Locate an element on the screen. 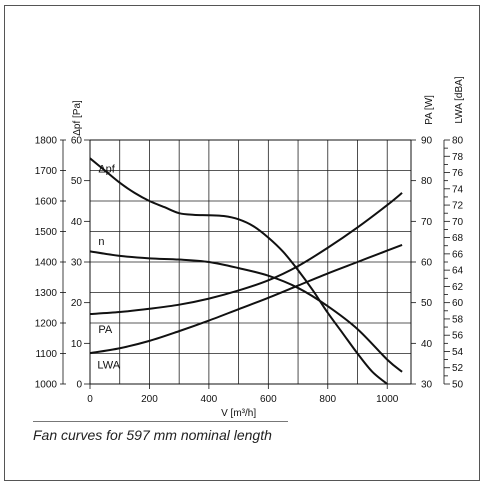  x-tick-label: 600 is located at coordinates (268, 399).